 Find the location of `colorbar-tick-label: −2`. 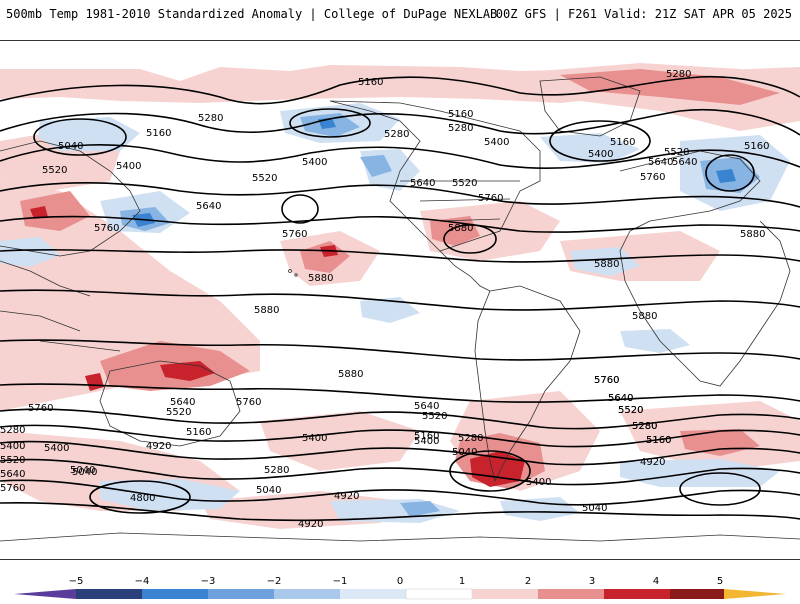

colorbar-tick-label: −2 is located at coordinates (274, 581).